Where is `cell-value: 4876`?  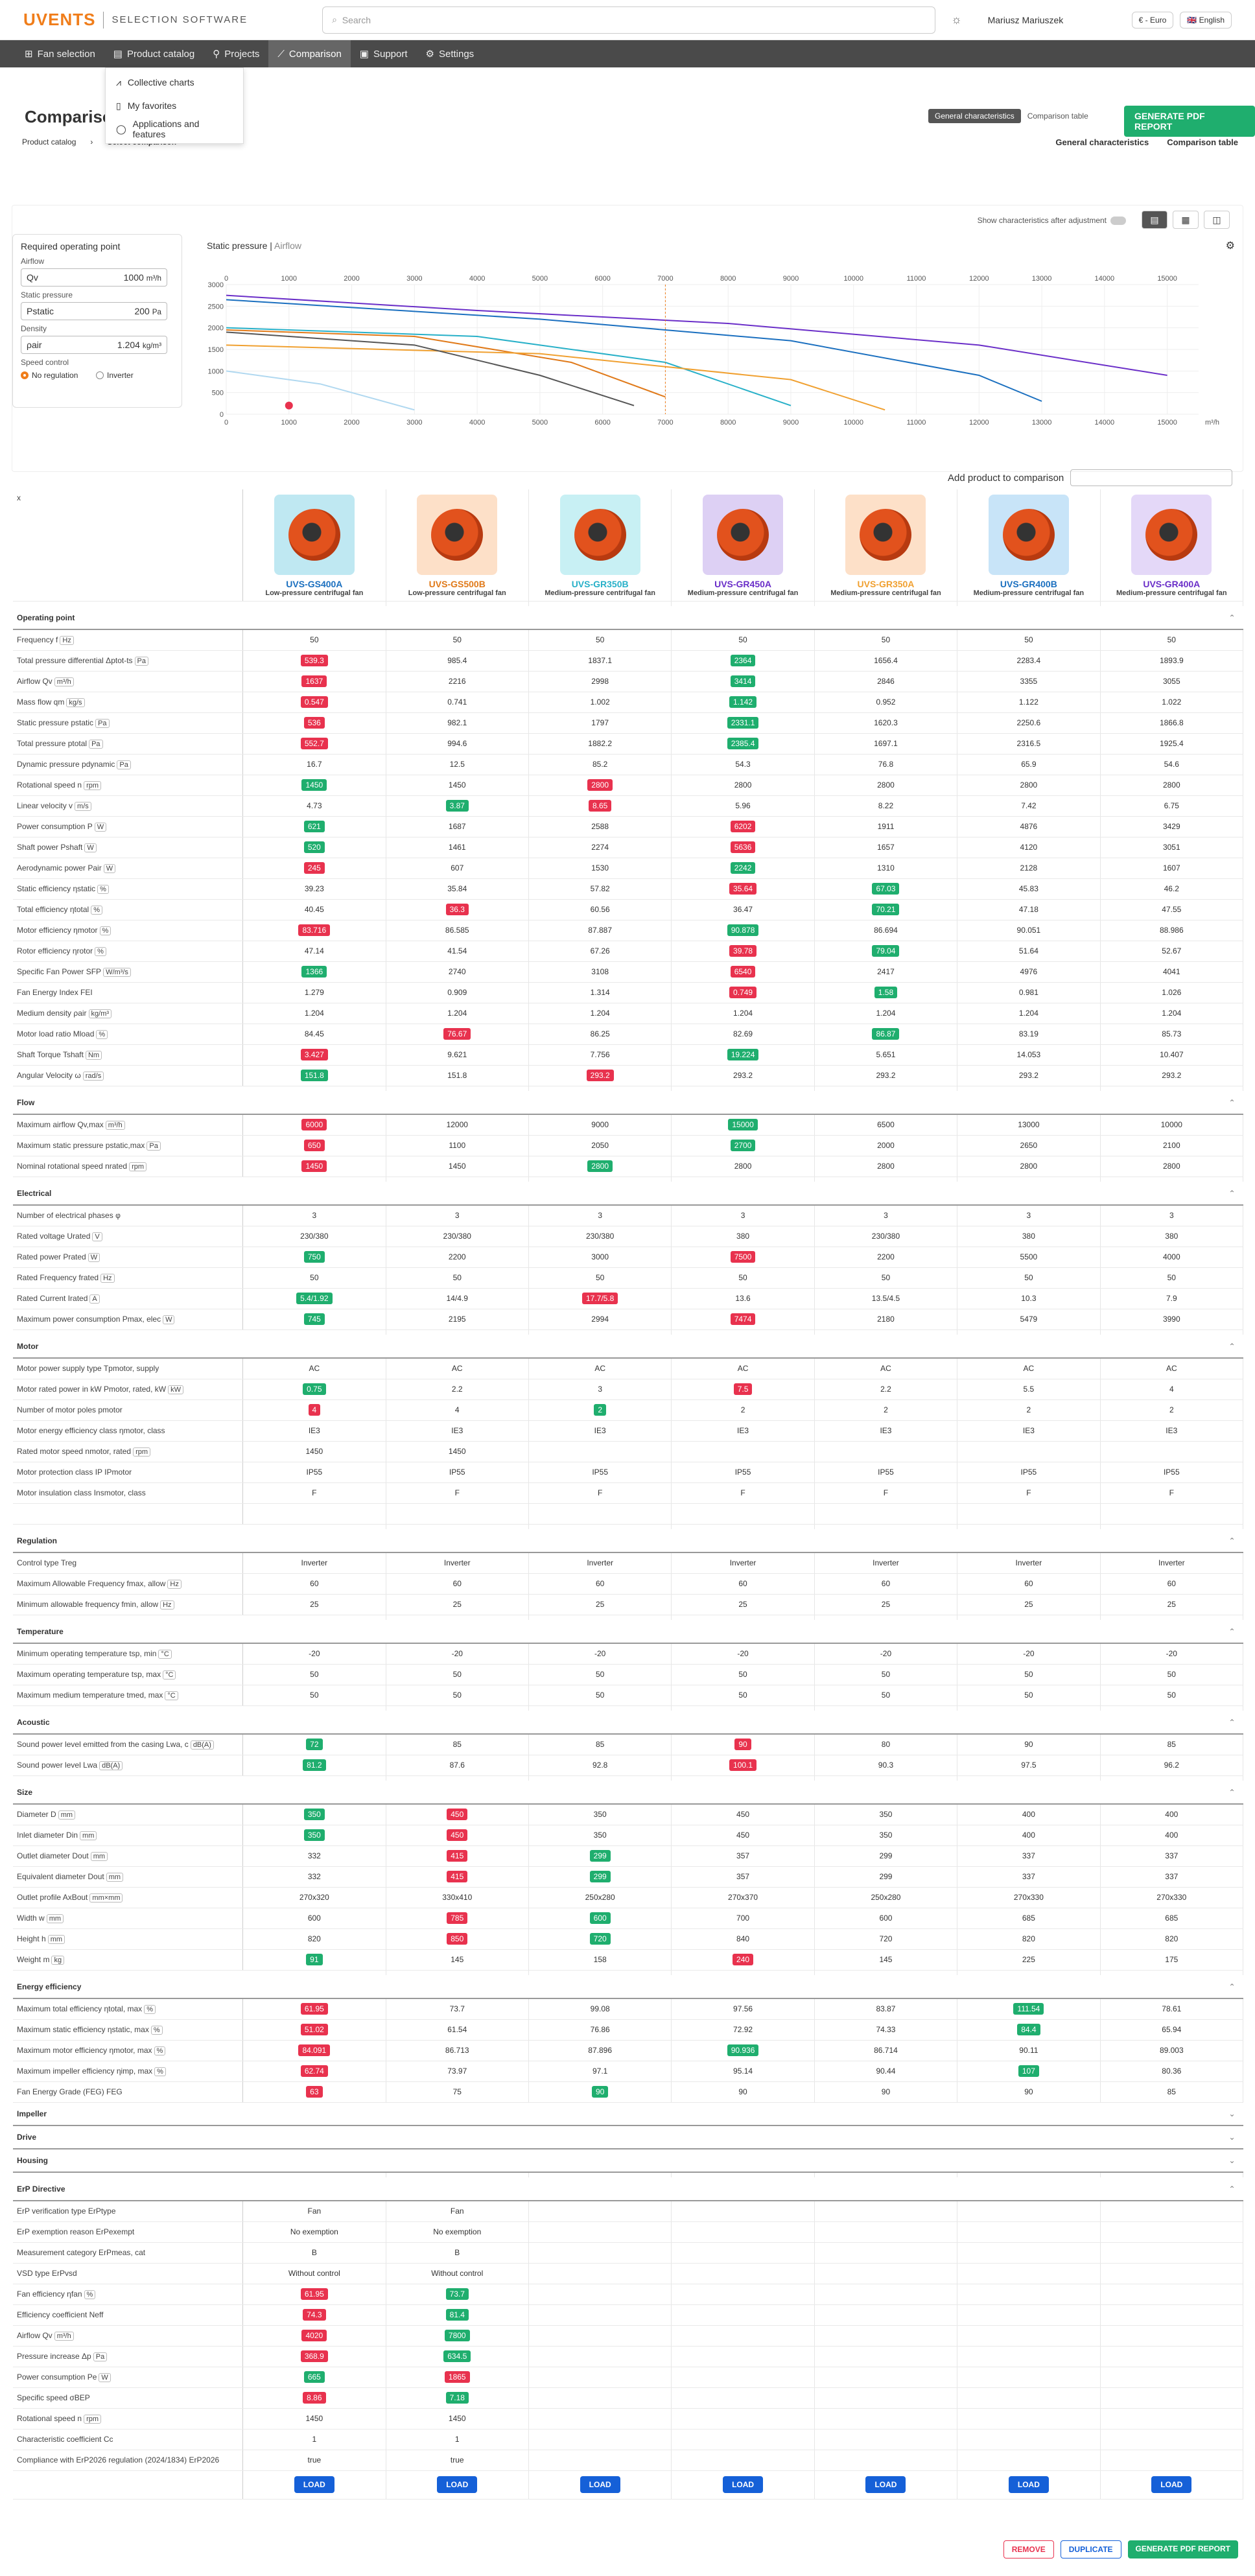 cell-value: 4876 is located at coordinates (1029, 826).